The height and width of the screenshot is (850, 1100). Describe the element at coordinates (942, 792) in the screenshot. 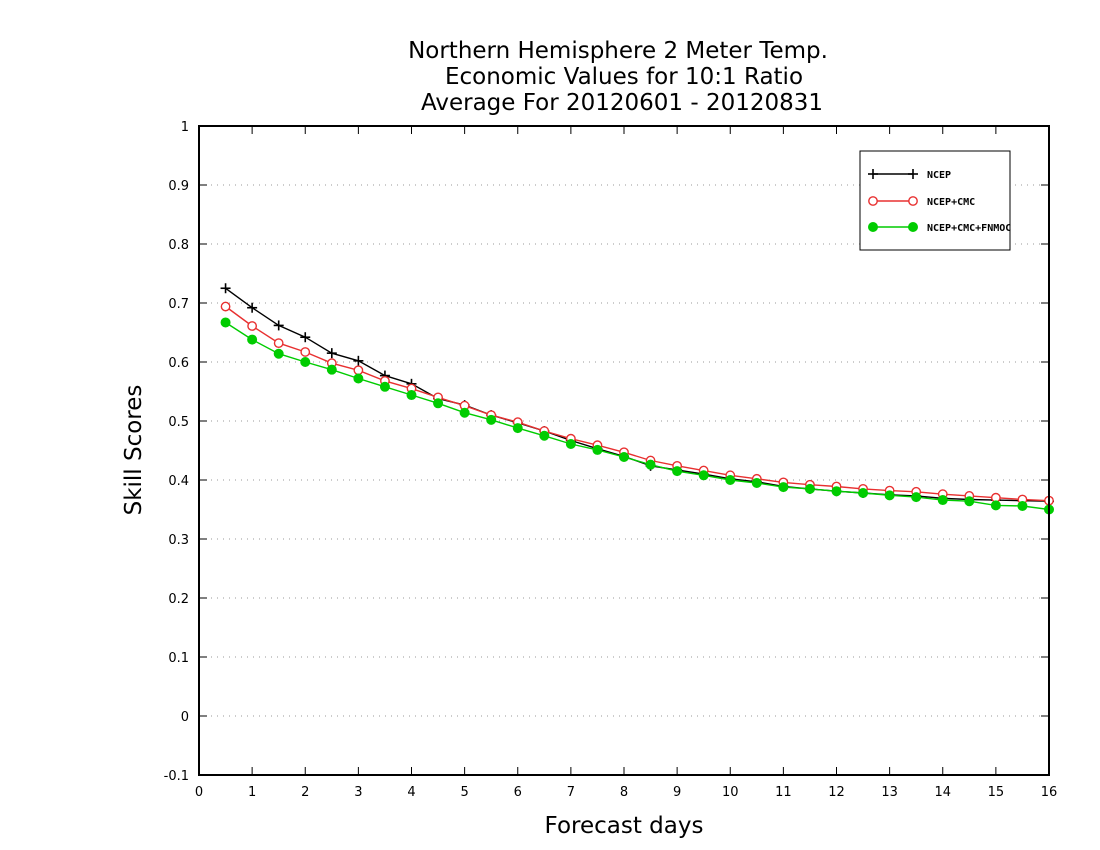

I see `x-tick-label: 14` at that location.